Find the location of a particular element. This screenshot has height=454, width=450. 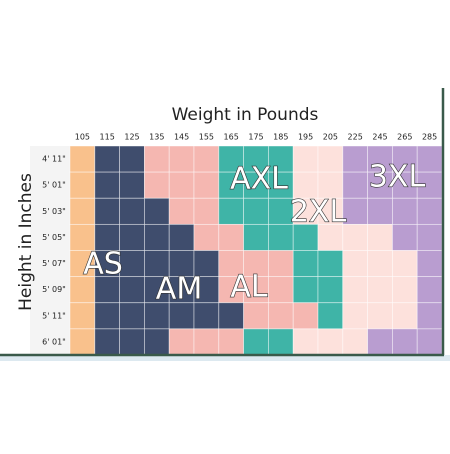

column-label: 105 is located at coordinates (82, 137).